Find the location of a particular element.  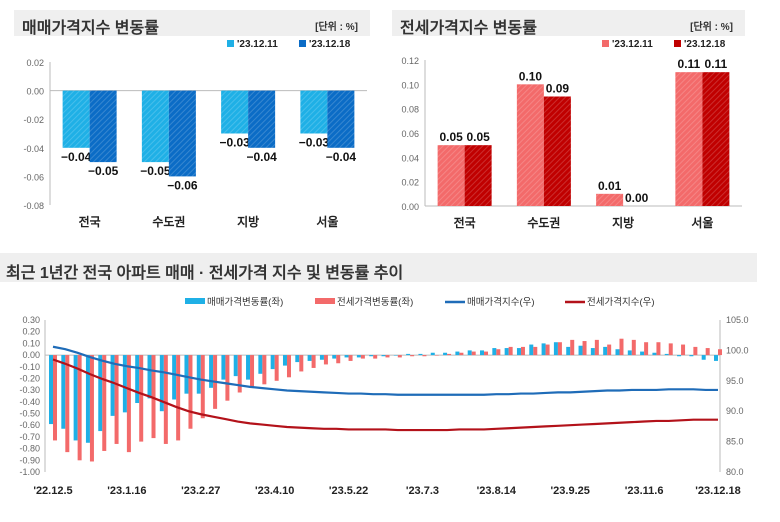

data-label: −0.06 is located at coordinates (182, 185).